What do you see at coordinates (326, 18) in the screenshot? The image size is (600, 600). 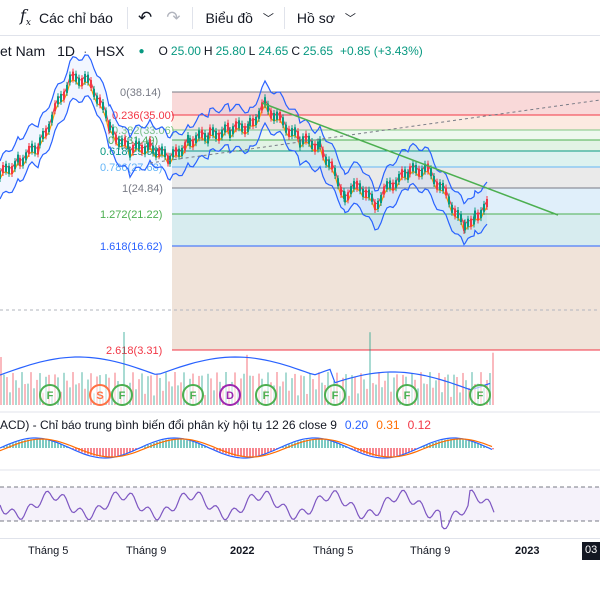 I see `profile-button: Hồ sơ ﹀` at bounding box center [326, 18].